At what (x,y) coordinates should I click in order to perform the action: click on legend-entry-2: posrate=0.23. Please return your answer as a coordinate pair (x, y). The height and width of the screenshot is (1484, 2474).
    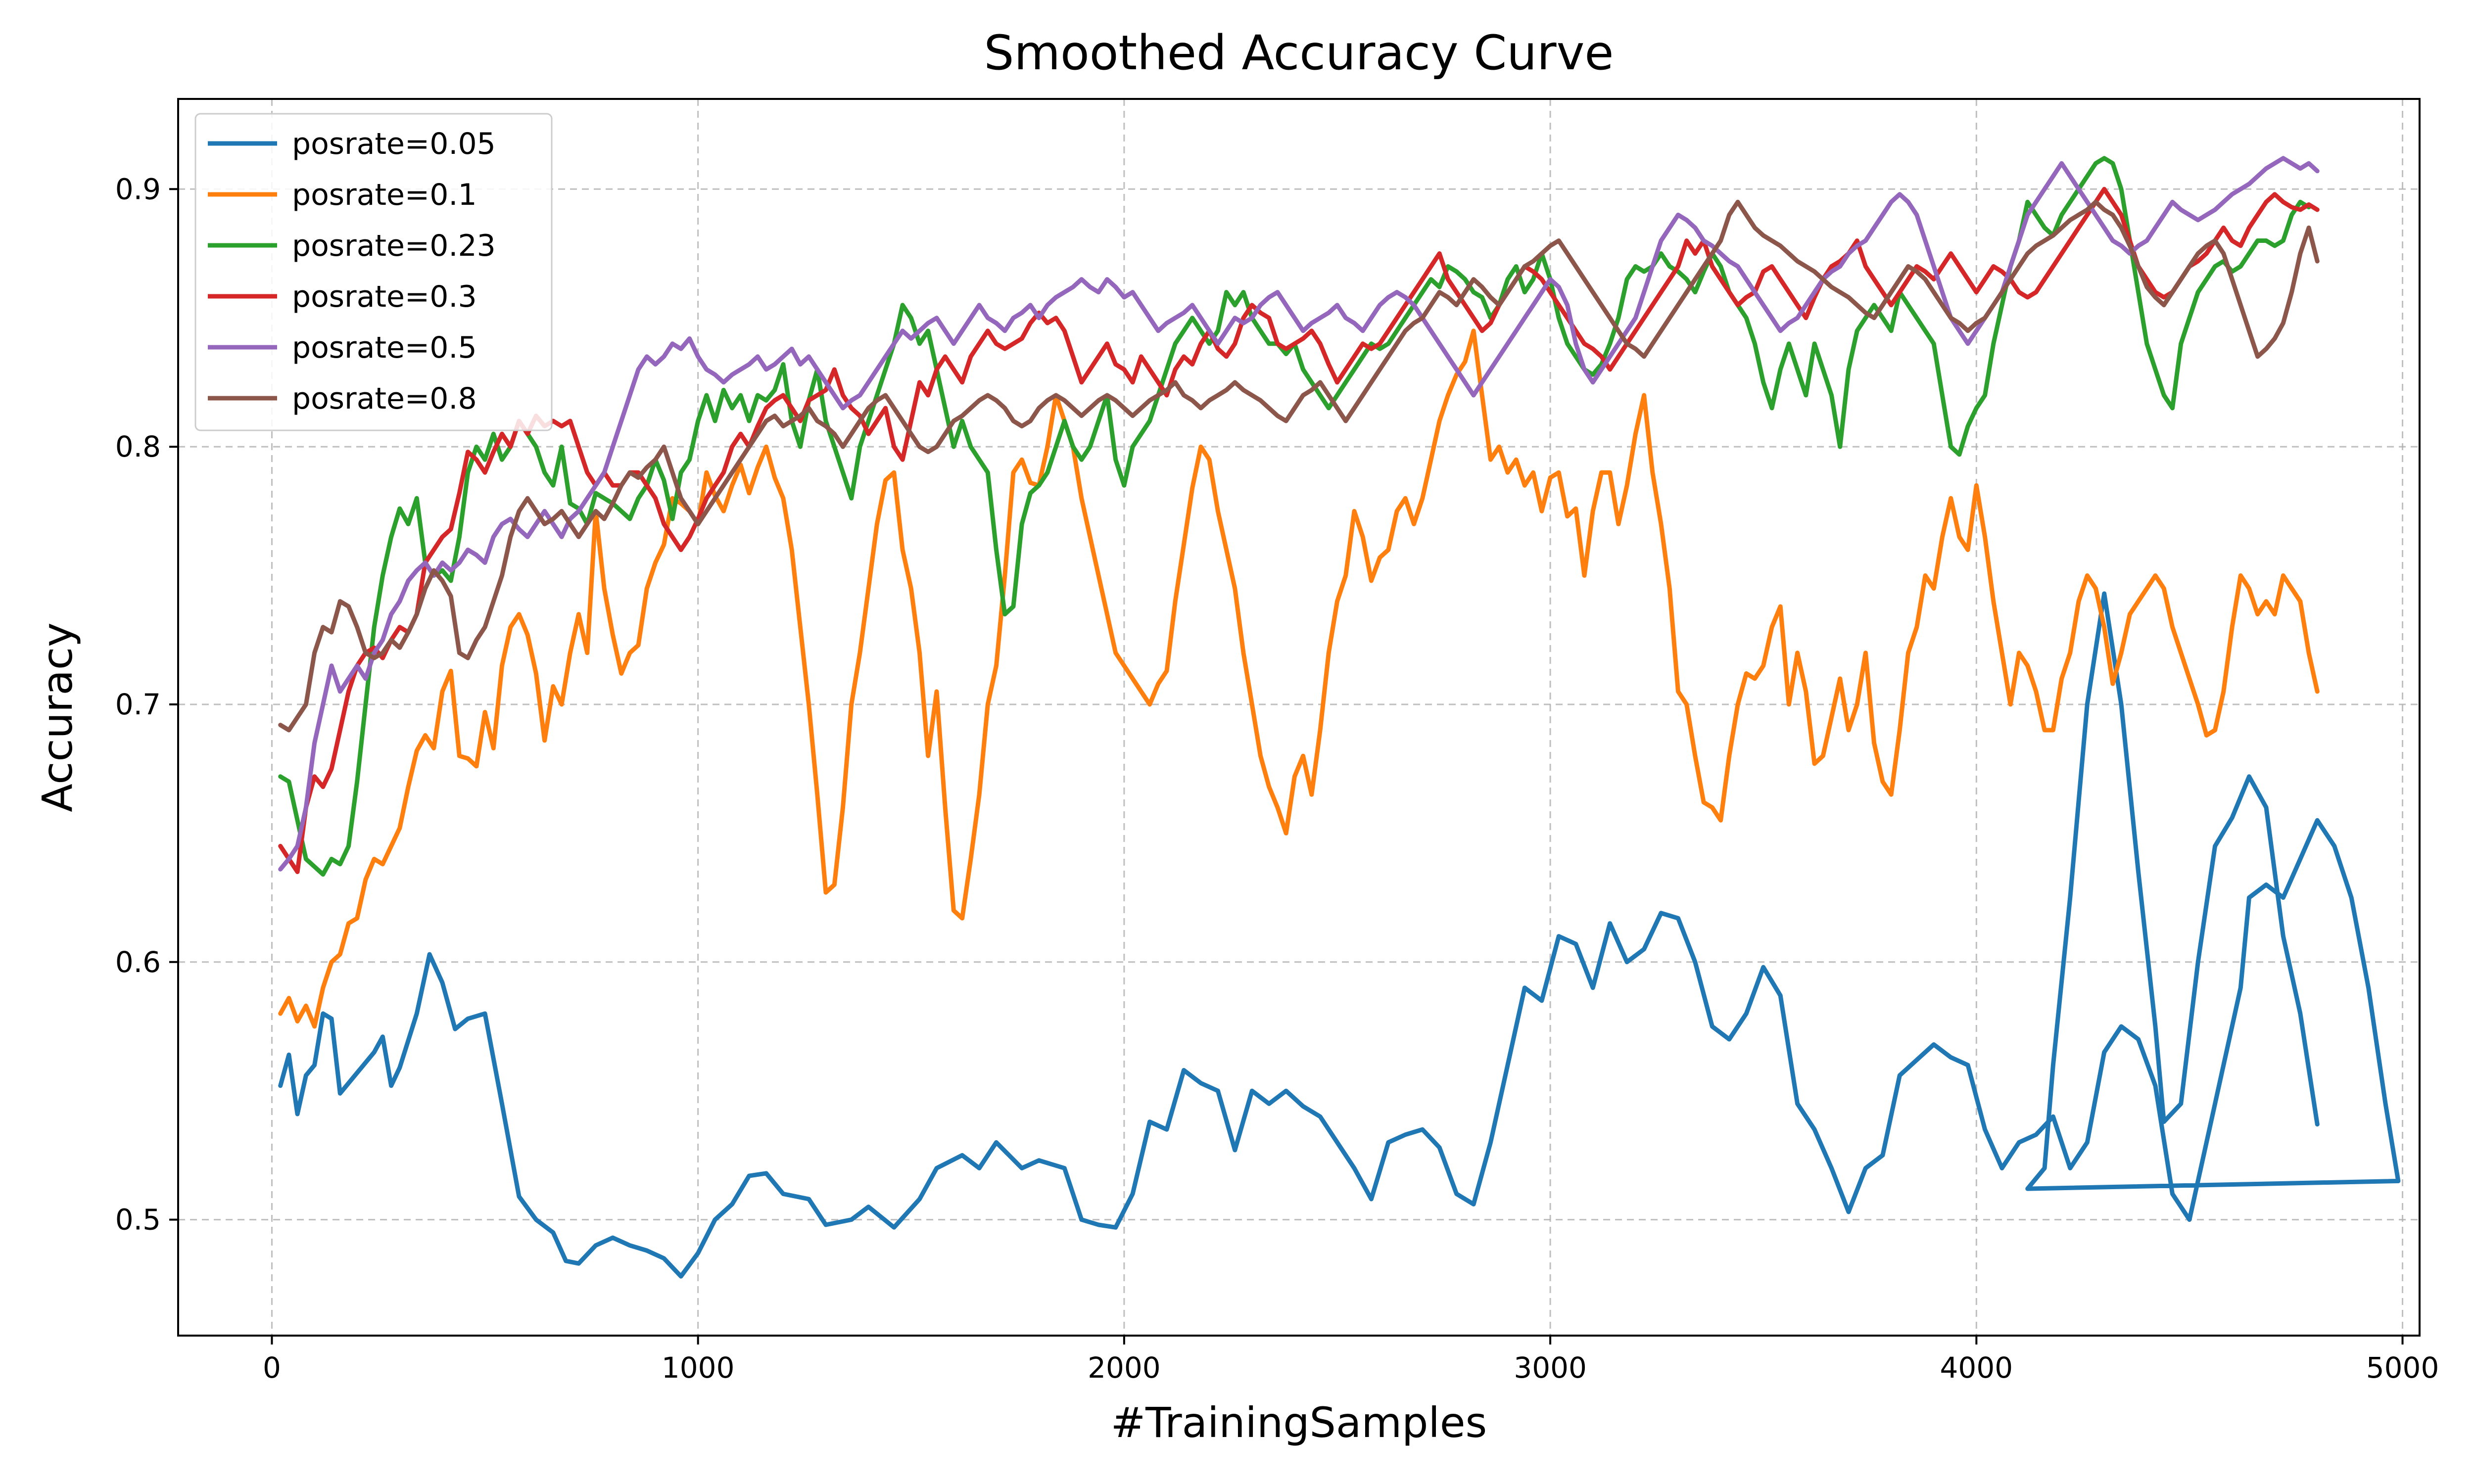
    Looking at the image, I should click on (394, 246).